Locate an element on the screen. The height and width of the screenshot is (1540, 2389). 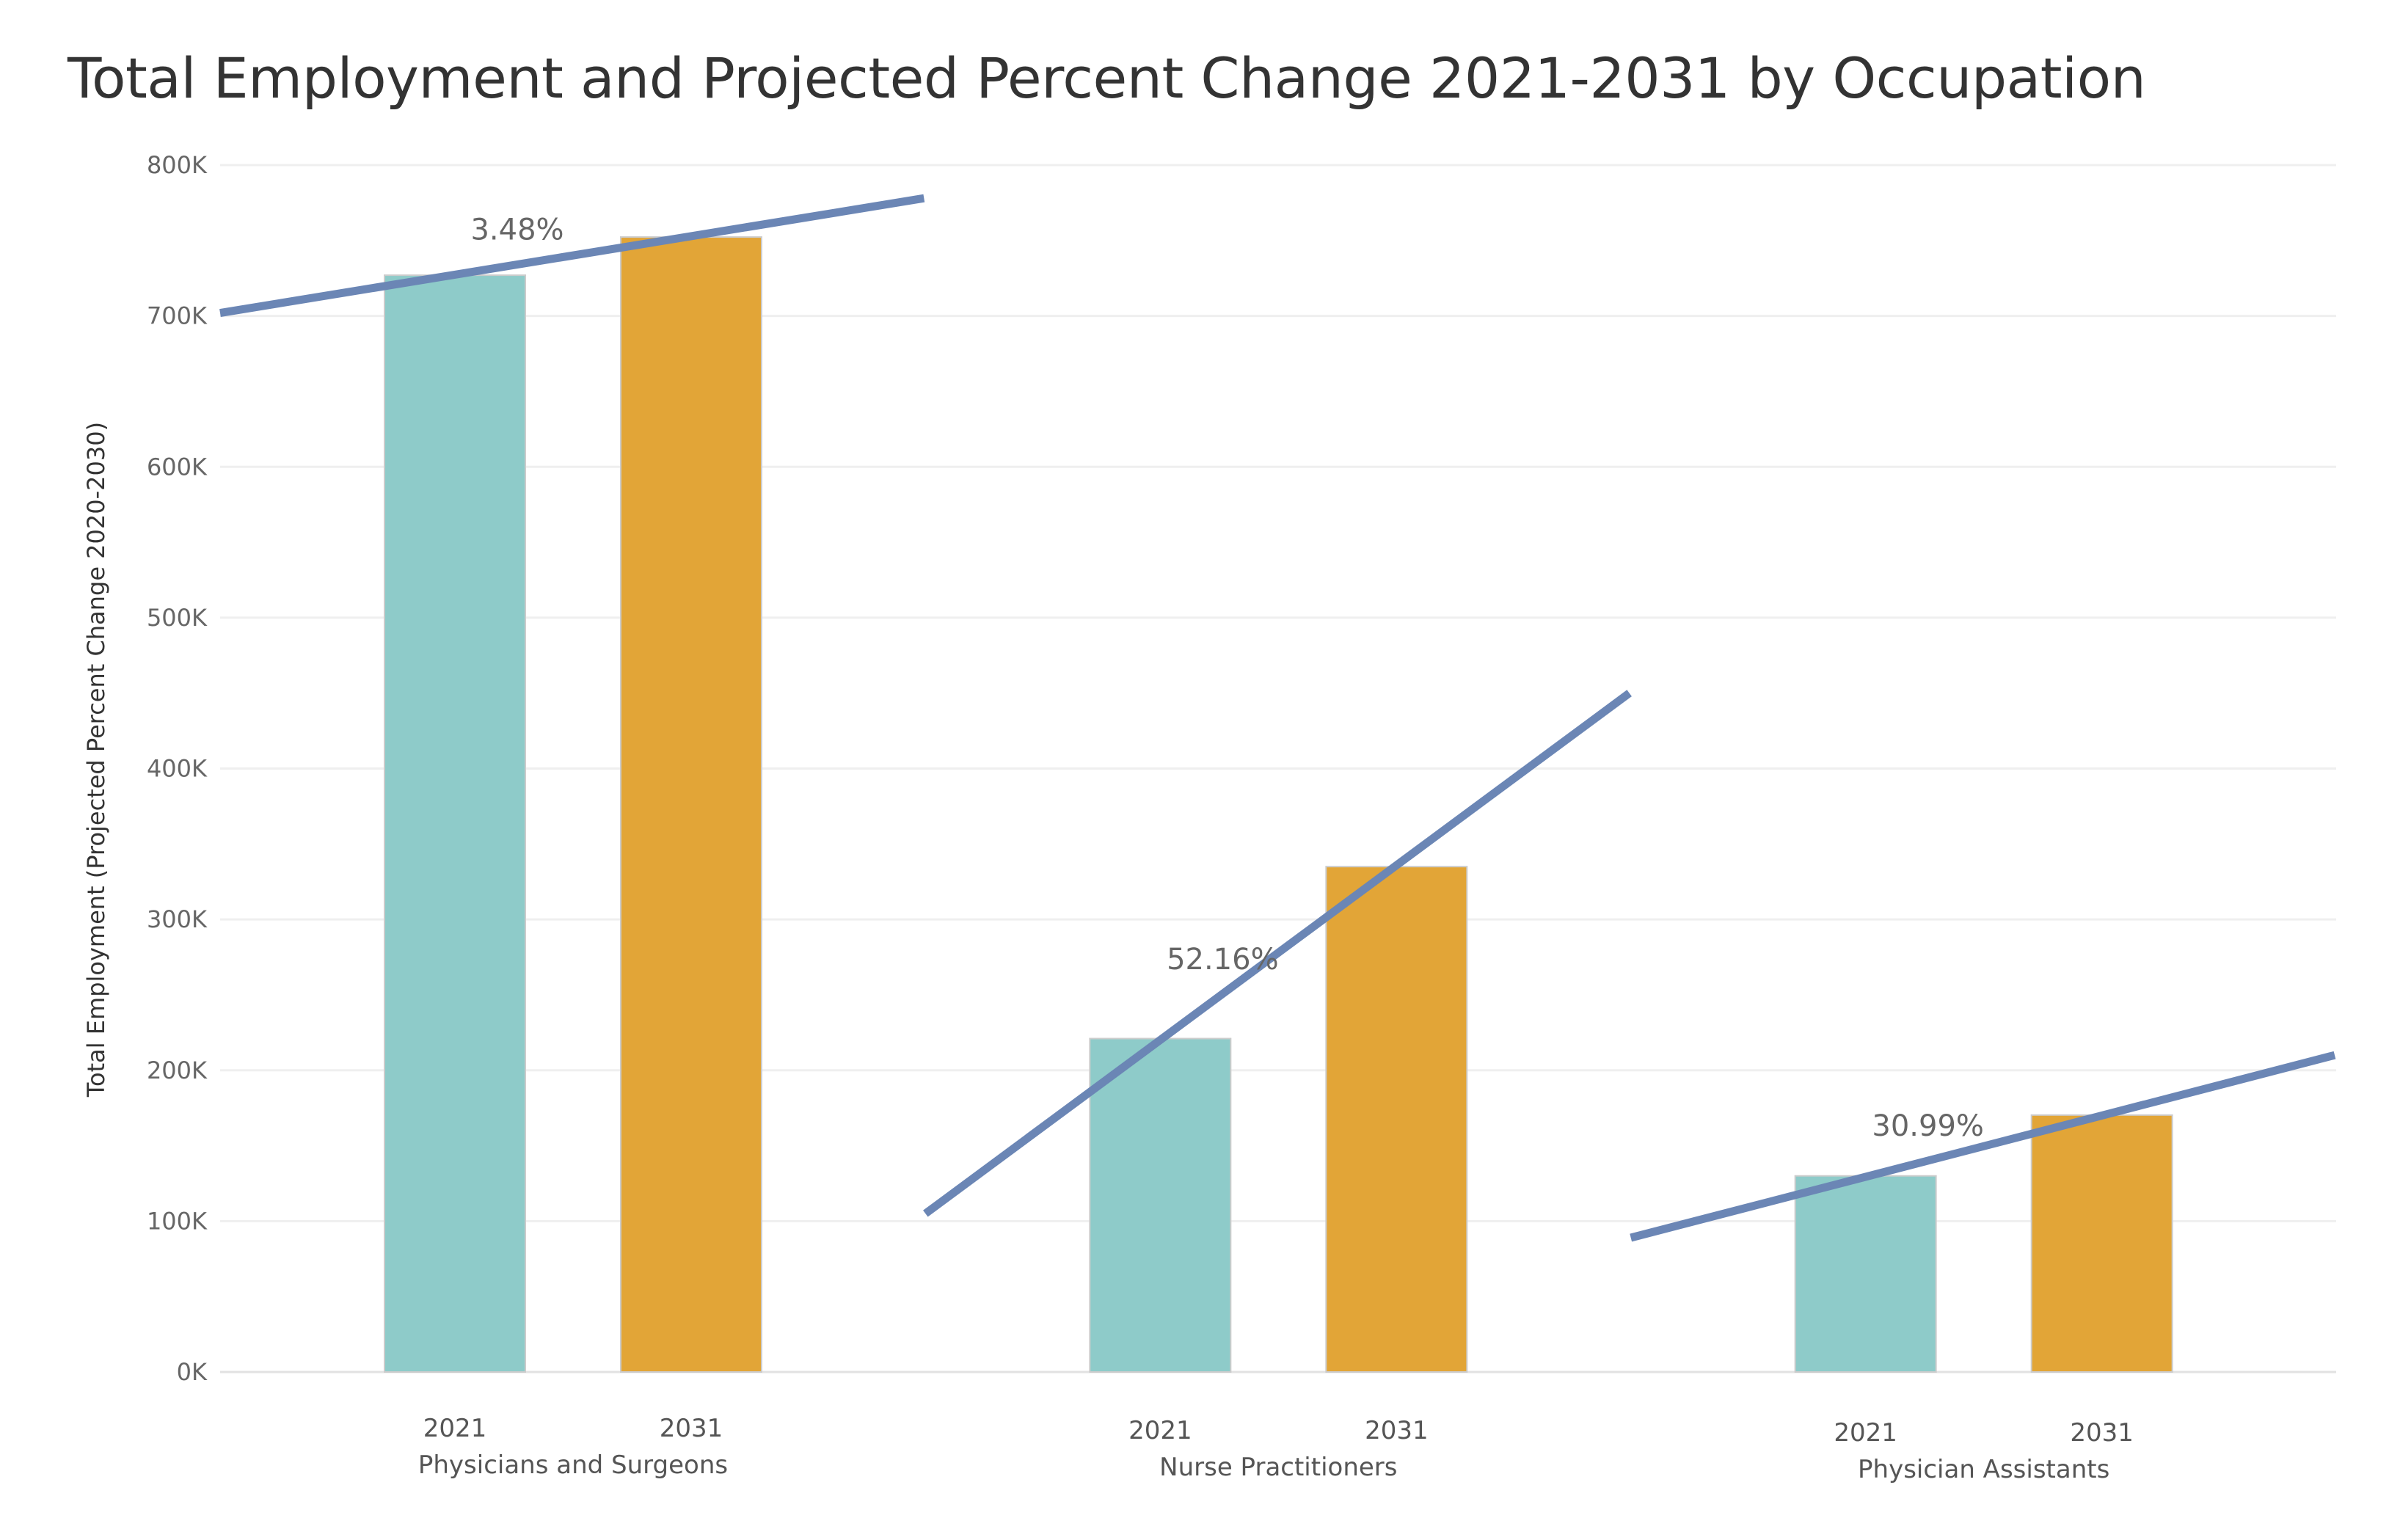
y-tick-label: 600K is located at coordinates (177, 467).